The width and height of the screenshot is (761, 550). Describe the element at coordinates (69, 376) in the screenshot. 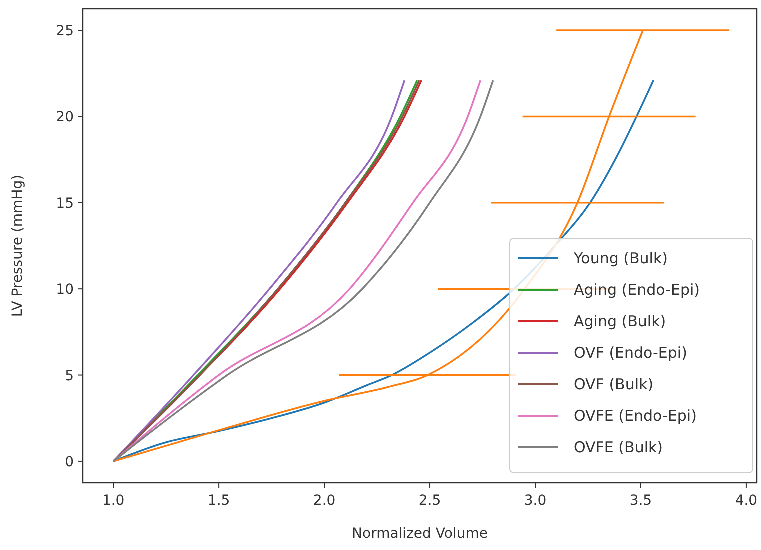

I see `y-tick-label: 5` at that location.